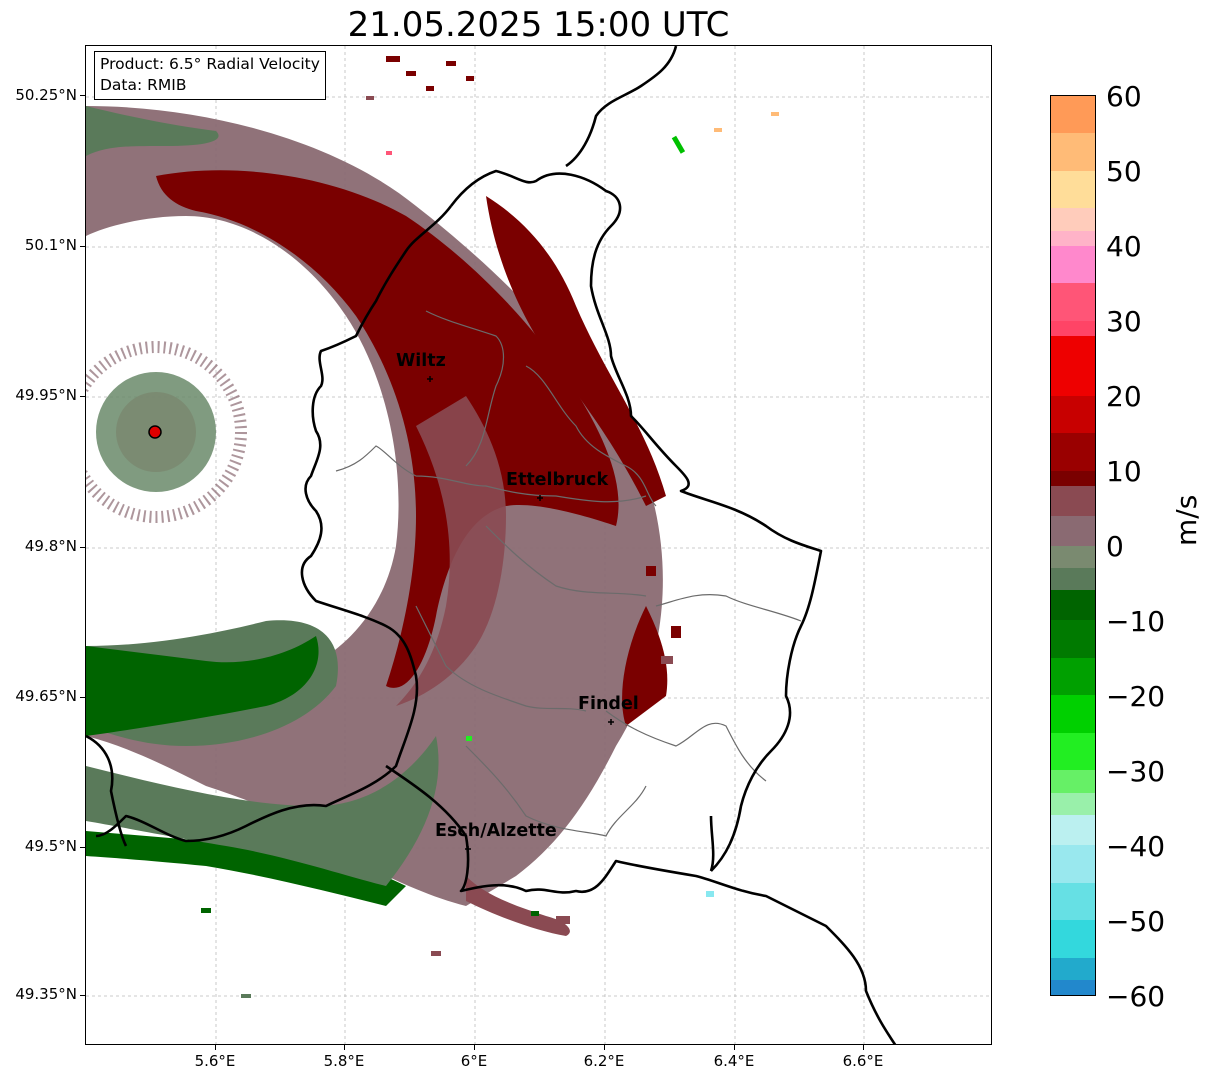 Image resolution: width=1207 pixels, height=1081 pixels. What do you see at coordinates (621, 107) in the screenshot?
I see `border-germany-north` at bounding box center [621, 107].